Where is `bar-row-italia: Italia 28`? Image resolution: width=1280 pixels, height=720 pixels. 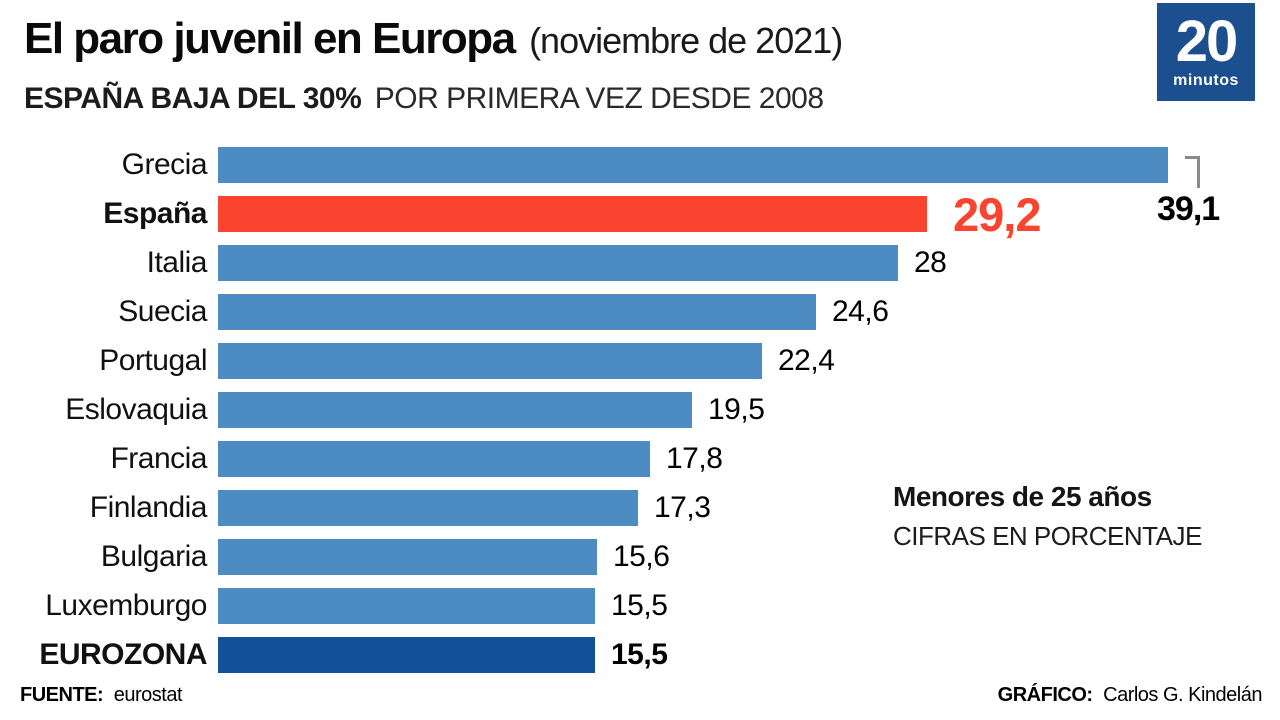
bar-row-italia: Italia 28 is located at coordinates (640, 263).